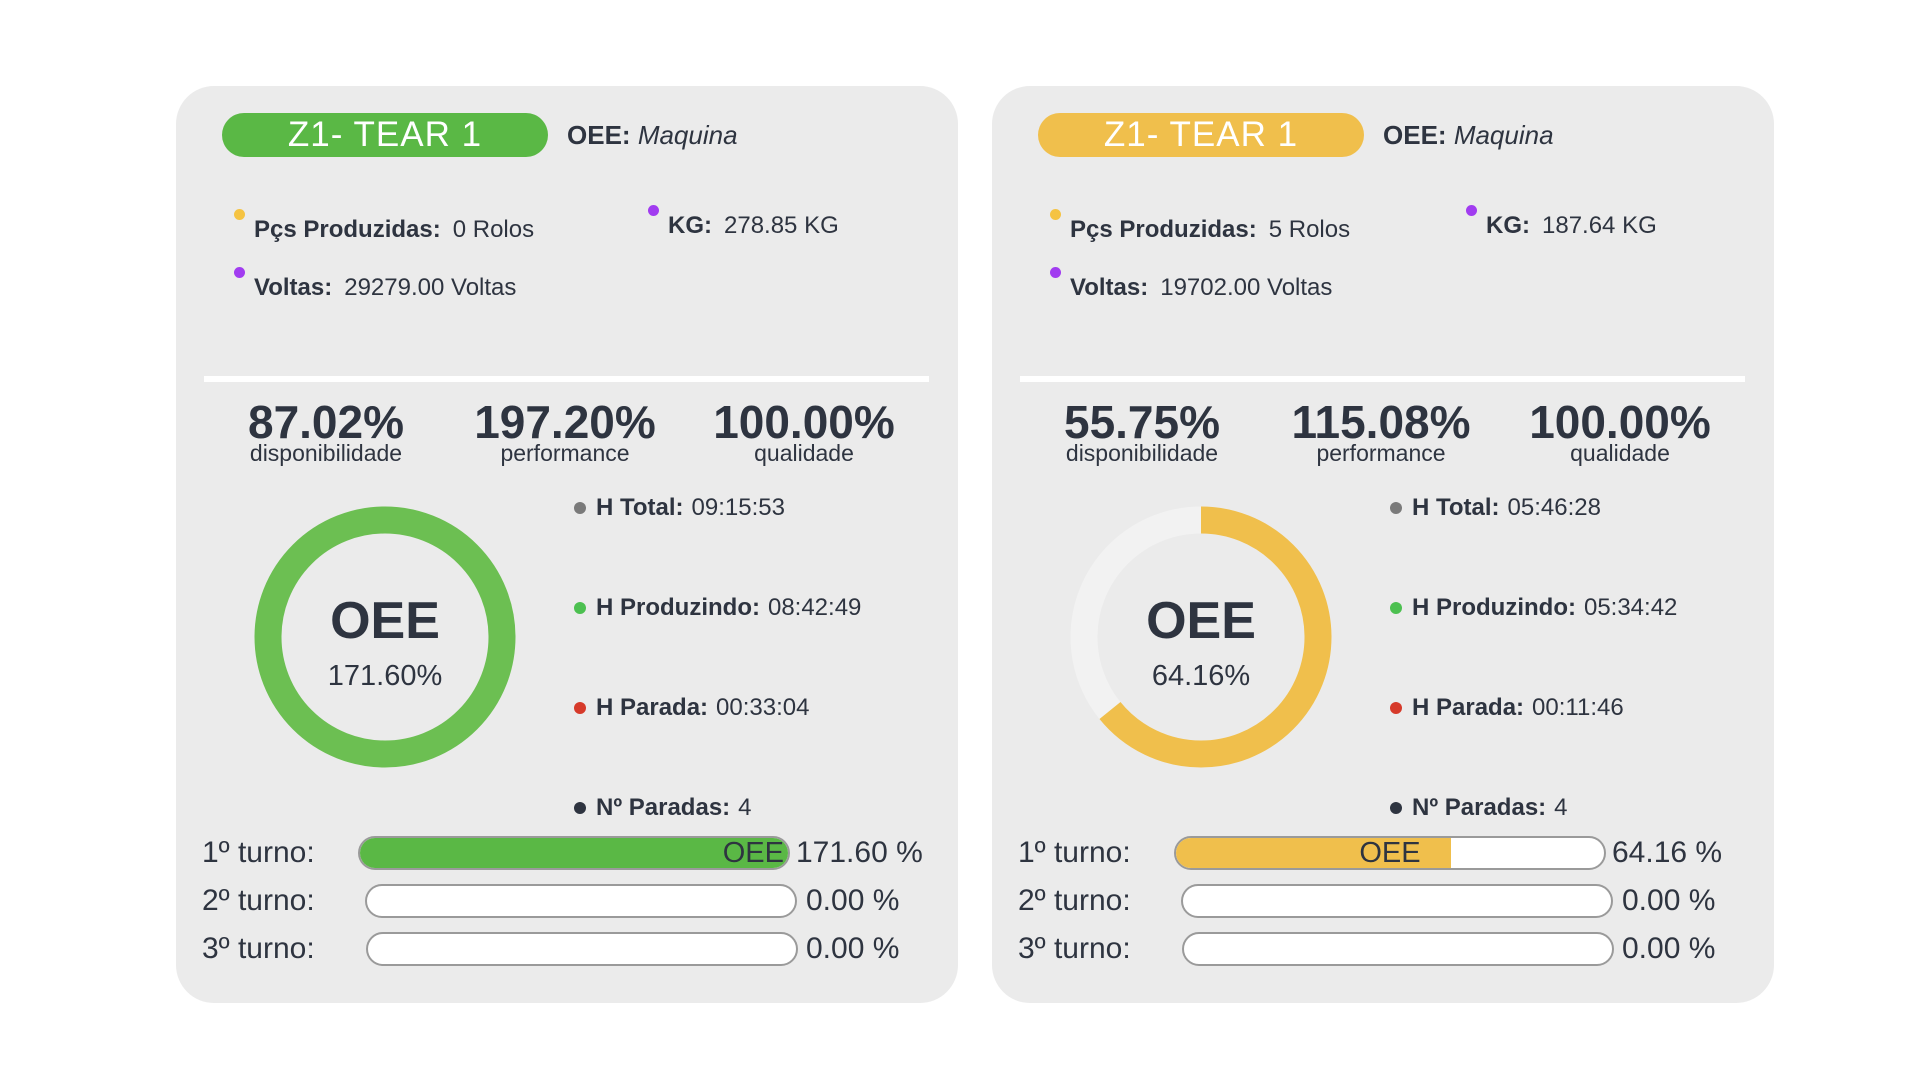 This screenshot has width=1920, height=1080. What do you see at coordinates (1456, 507) in the screenshot?
I see `hours-label: H Total:` at bounding box center [1456, 507].